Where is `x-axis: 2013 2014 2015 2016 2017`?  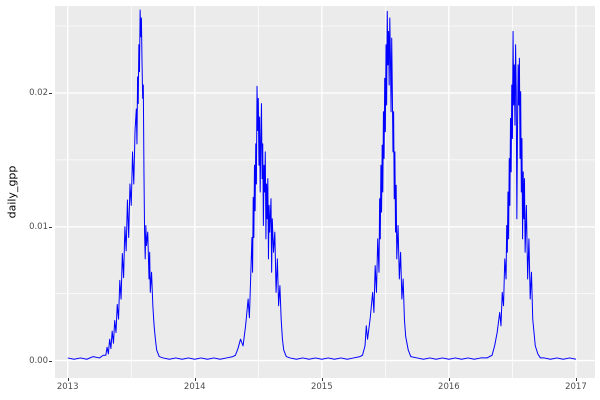 x-axis: 2013 2014 2015 2016 2017 is located at coordinates (325, 388).